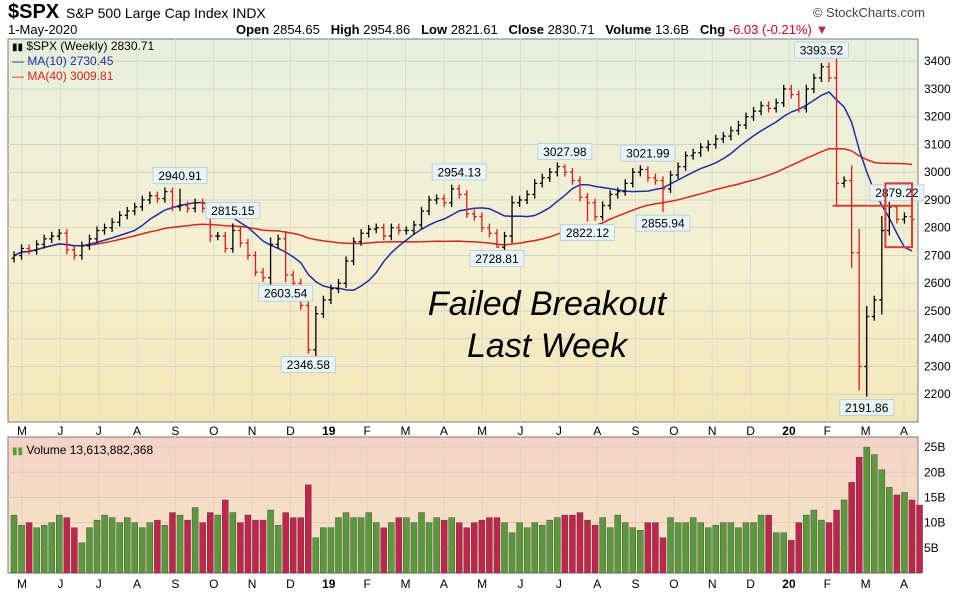 The image size is (969, 598). What do you see at coordinates (588, 233) in the screenshot?
I see `price-annotation-label: 2822.12` at bounding box center [588, 233].